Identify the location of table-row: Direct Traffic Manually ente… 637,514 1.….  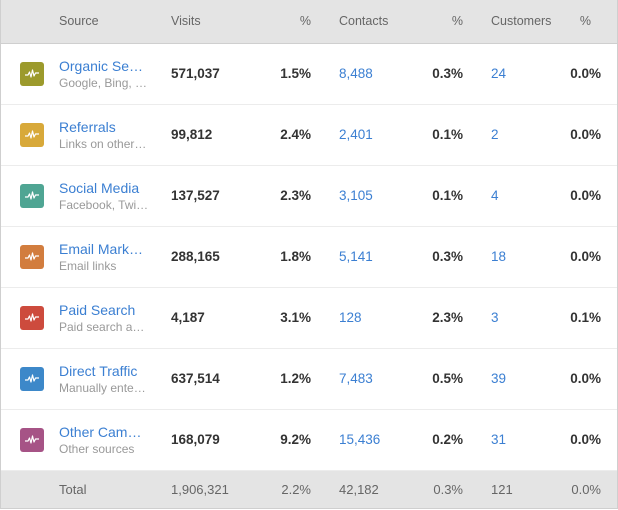
(309, 378).